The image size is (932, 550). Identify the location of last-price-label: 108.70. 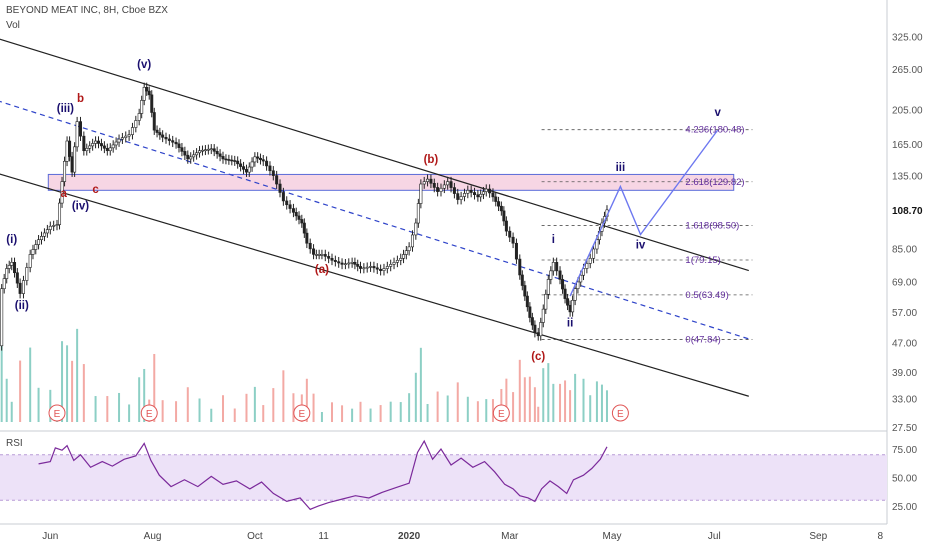
(907, 211).